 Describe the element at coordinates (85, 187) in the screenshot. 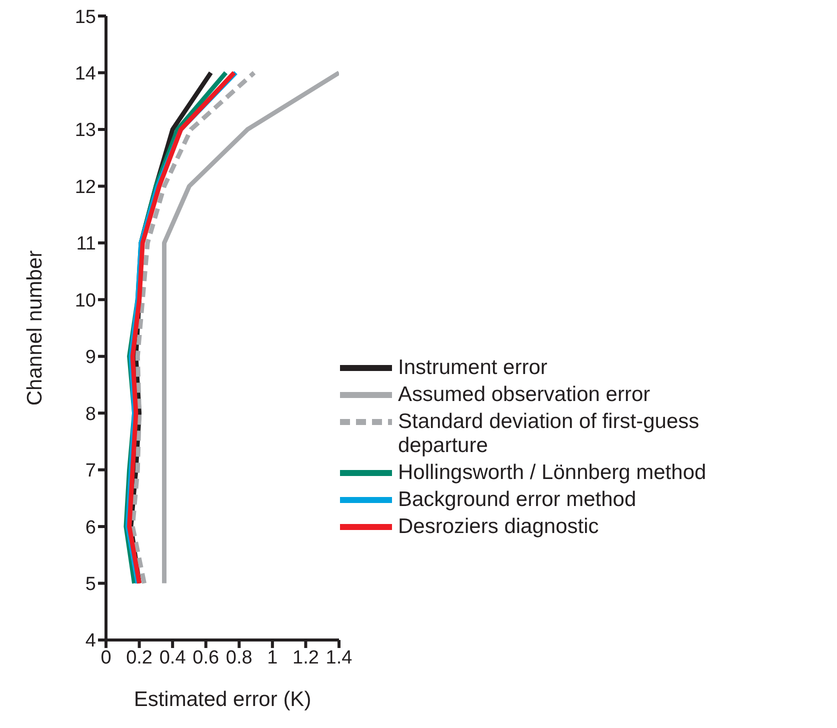

I see `y-tick-label: 12` at that location.